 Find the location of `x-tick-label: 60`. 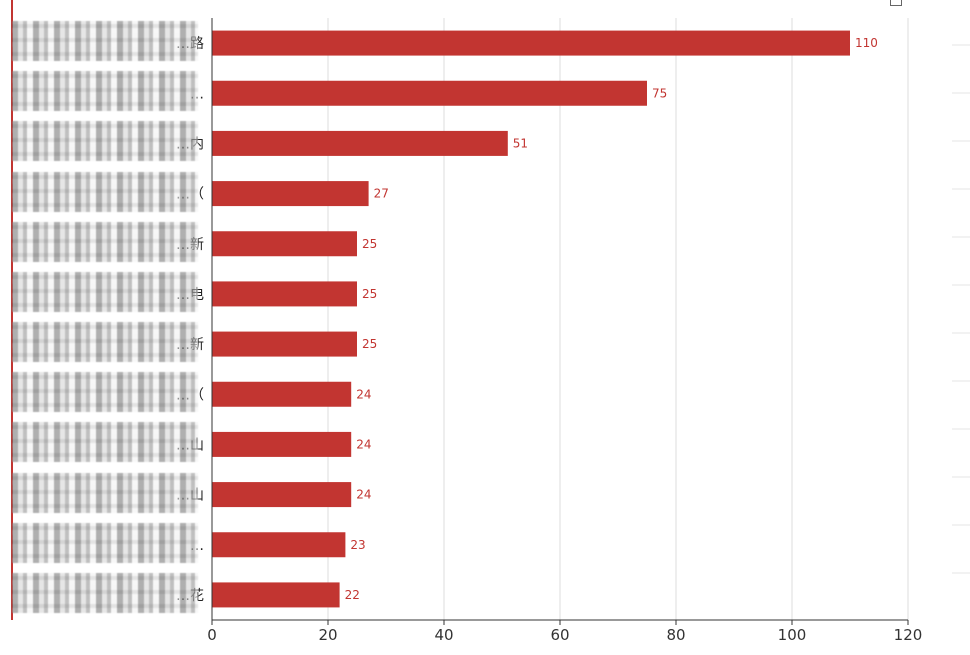

x-tick-label: 60 is located at coordinates (559, 635).